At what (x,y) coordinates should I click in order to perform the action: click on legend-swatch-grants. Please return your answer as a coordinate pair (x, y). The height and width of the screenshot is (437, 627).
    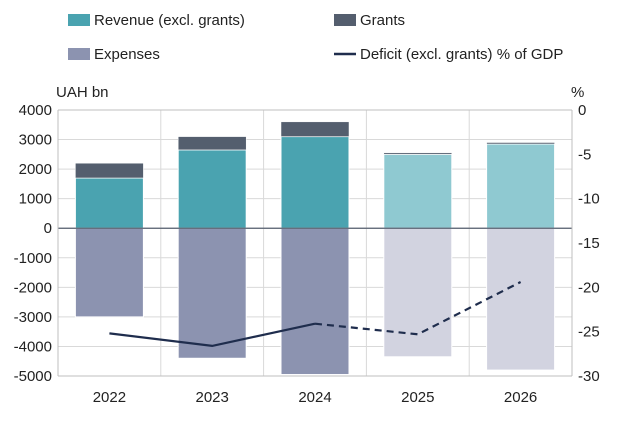
    Looking at the image, I should click on (345, 20).